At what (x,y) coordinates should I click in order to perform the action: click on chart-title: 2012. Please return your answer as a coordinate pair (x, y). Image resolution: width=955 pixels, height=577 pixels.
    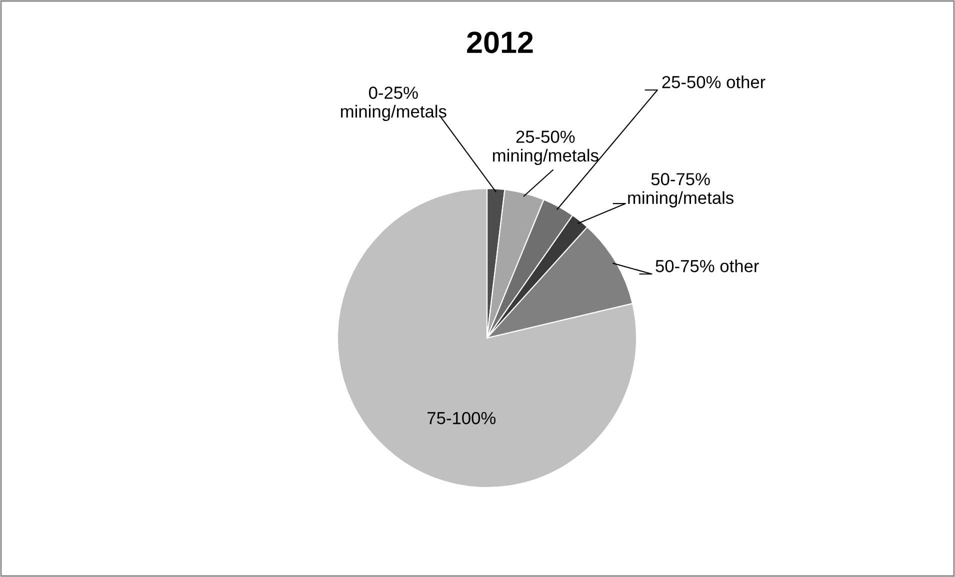
    Looking at the image, I should click on (500, 43).